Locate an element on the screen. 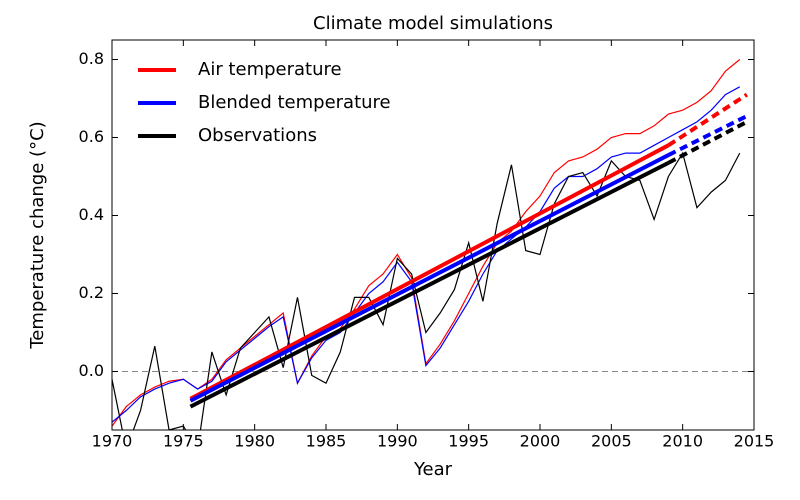 Image resolution: width=800 pixels, height=500 pixels. legend-label: Observations is located at coordinates (257, 135).